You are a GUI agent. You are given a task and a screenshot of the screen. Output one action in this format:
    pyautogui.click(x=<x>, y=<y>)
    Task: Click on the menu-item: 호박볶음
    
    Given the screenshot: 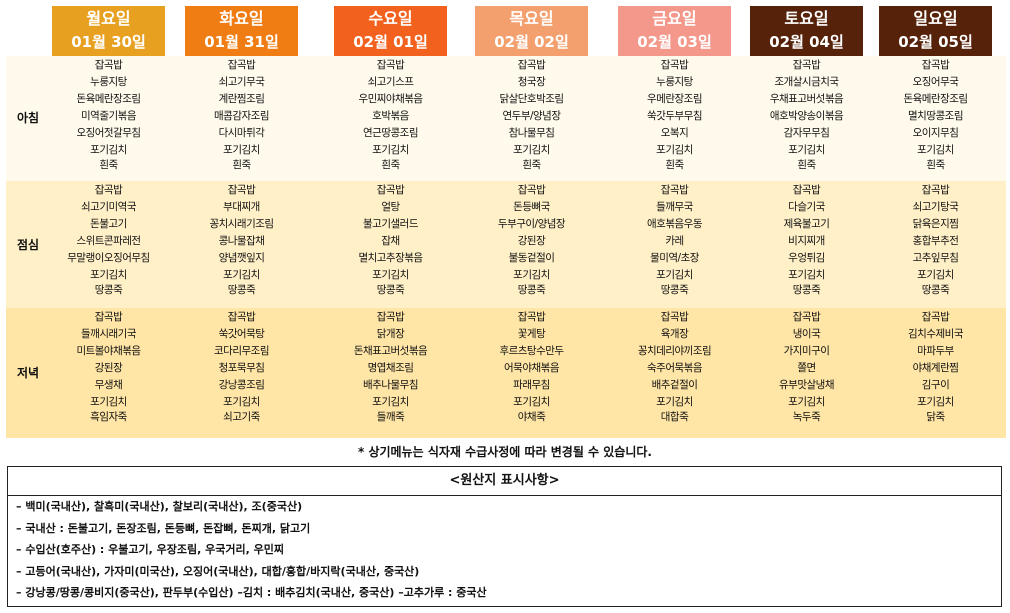 What is the action you would take?
    pyautogui.click(x=390, y=116)
    